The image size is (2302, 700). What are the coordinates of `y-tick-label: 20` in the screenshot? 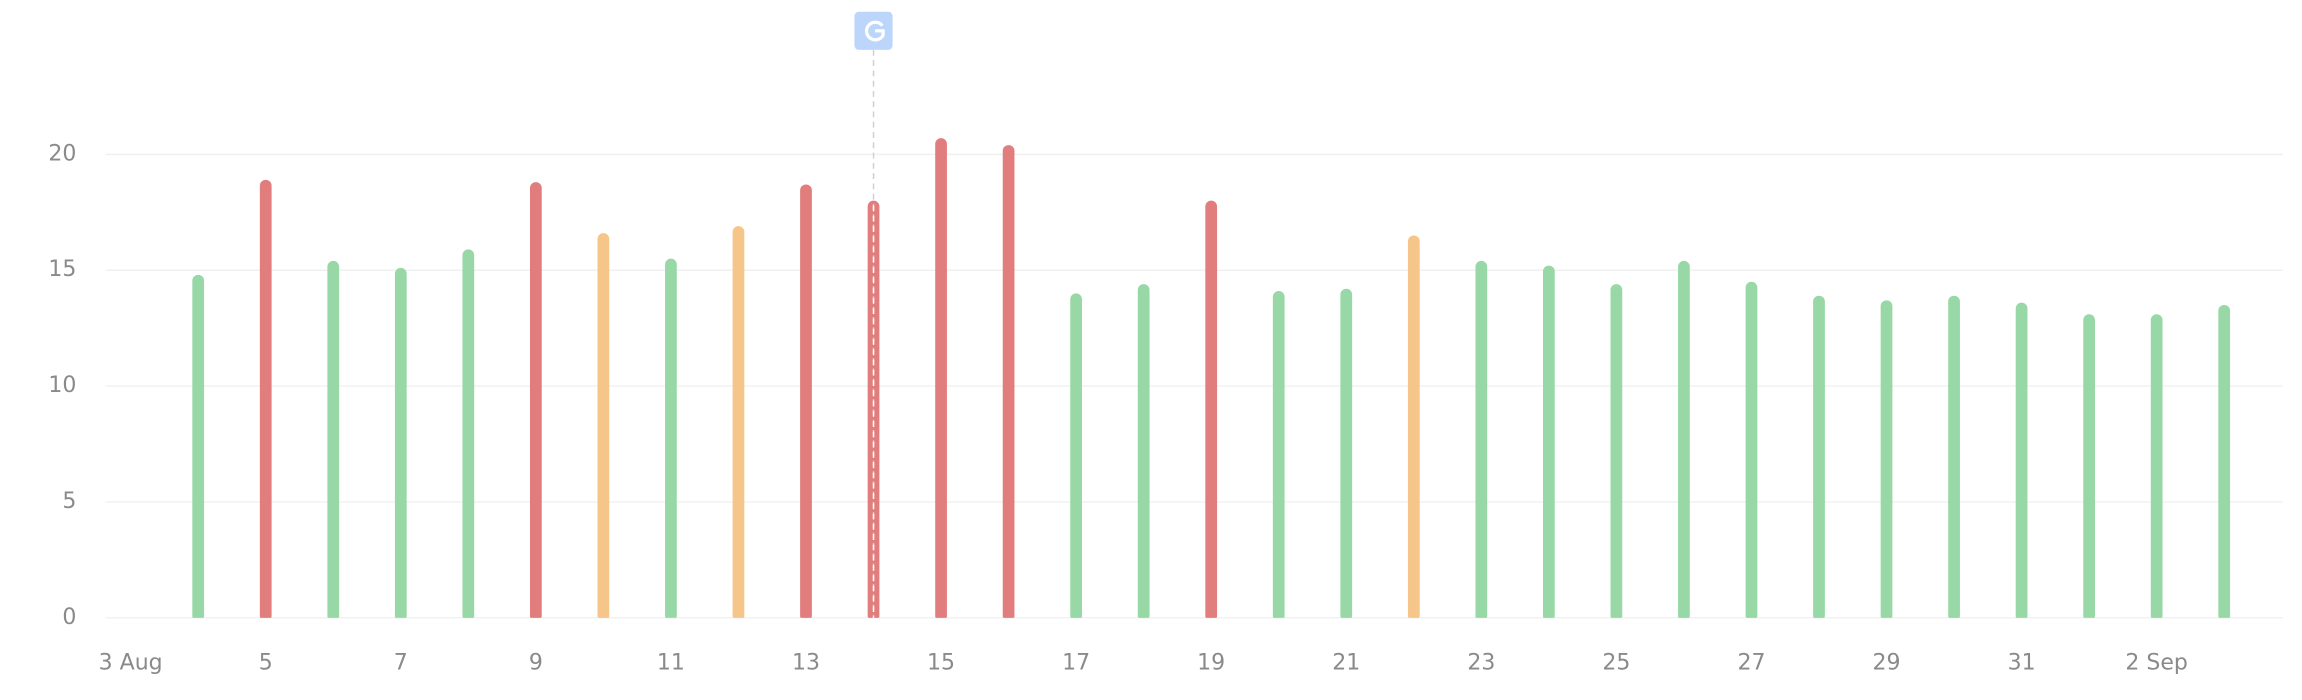 It's located at (62, 153).